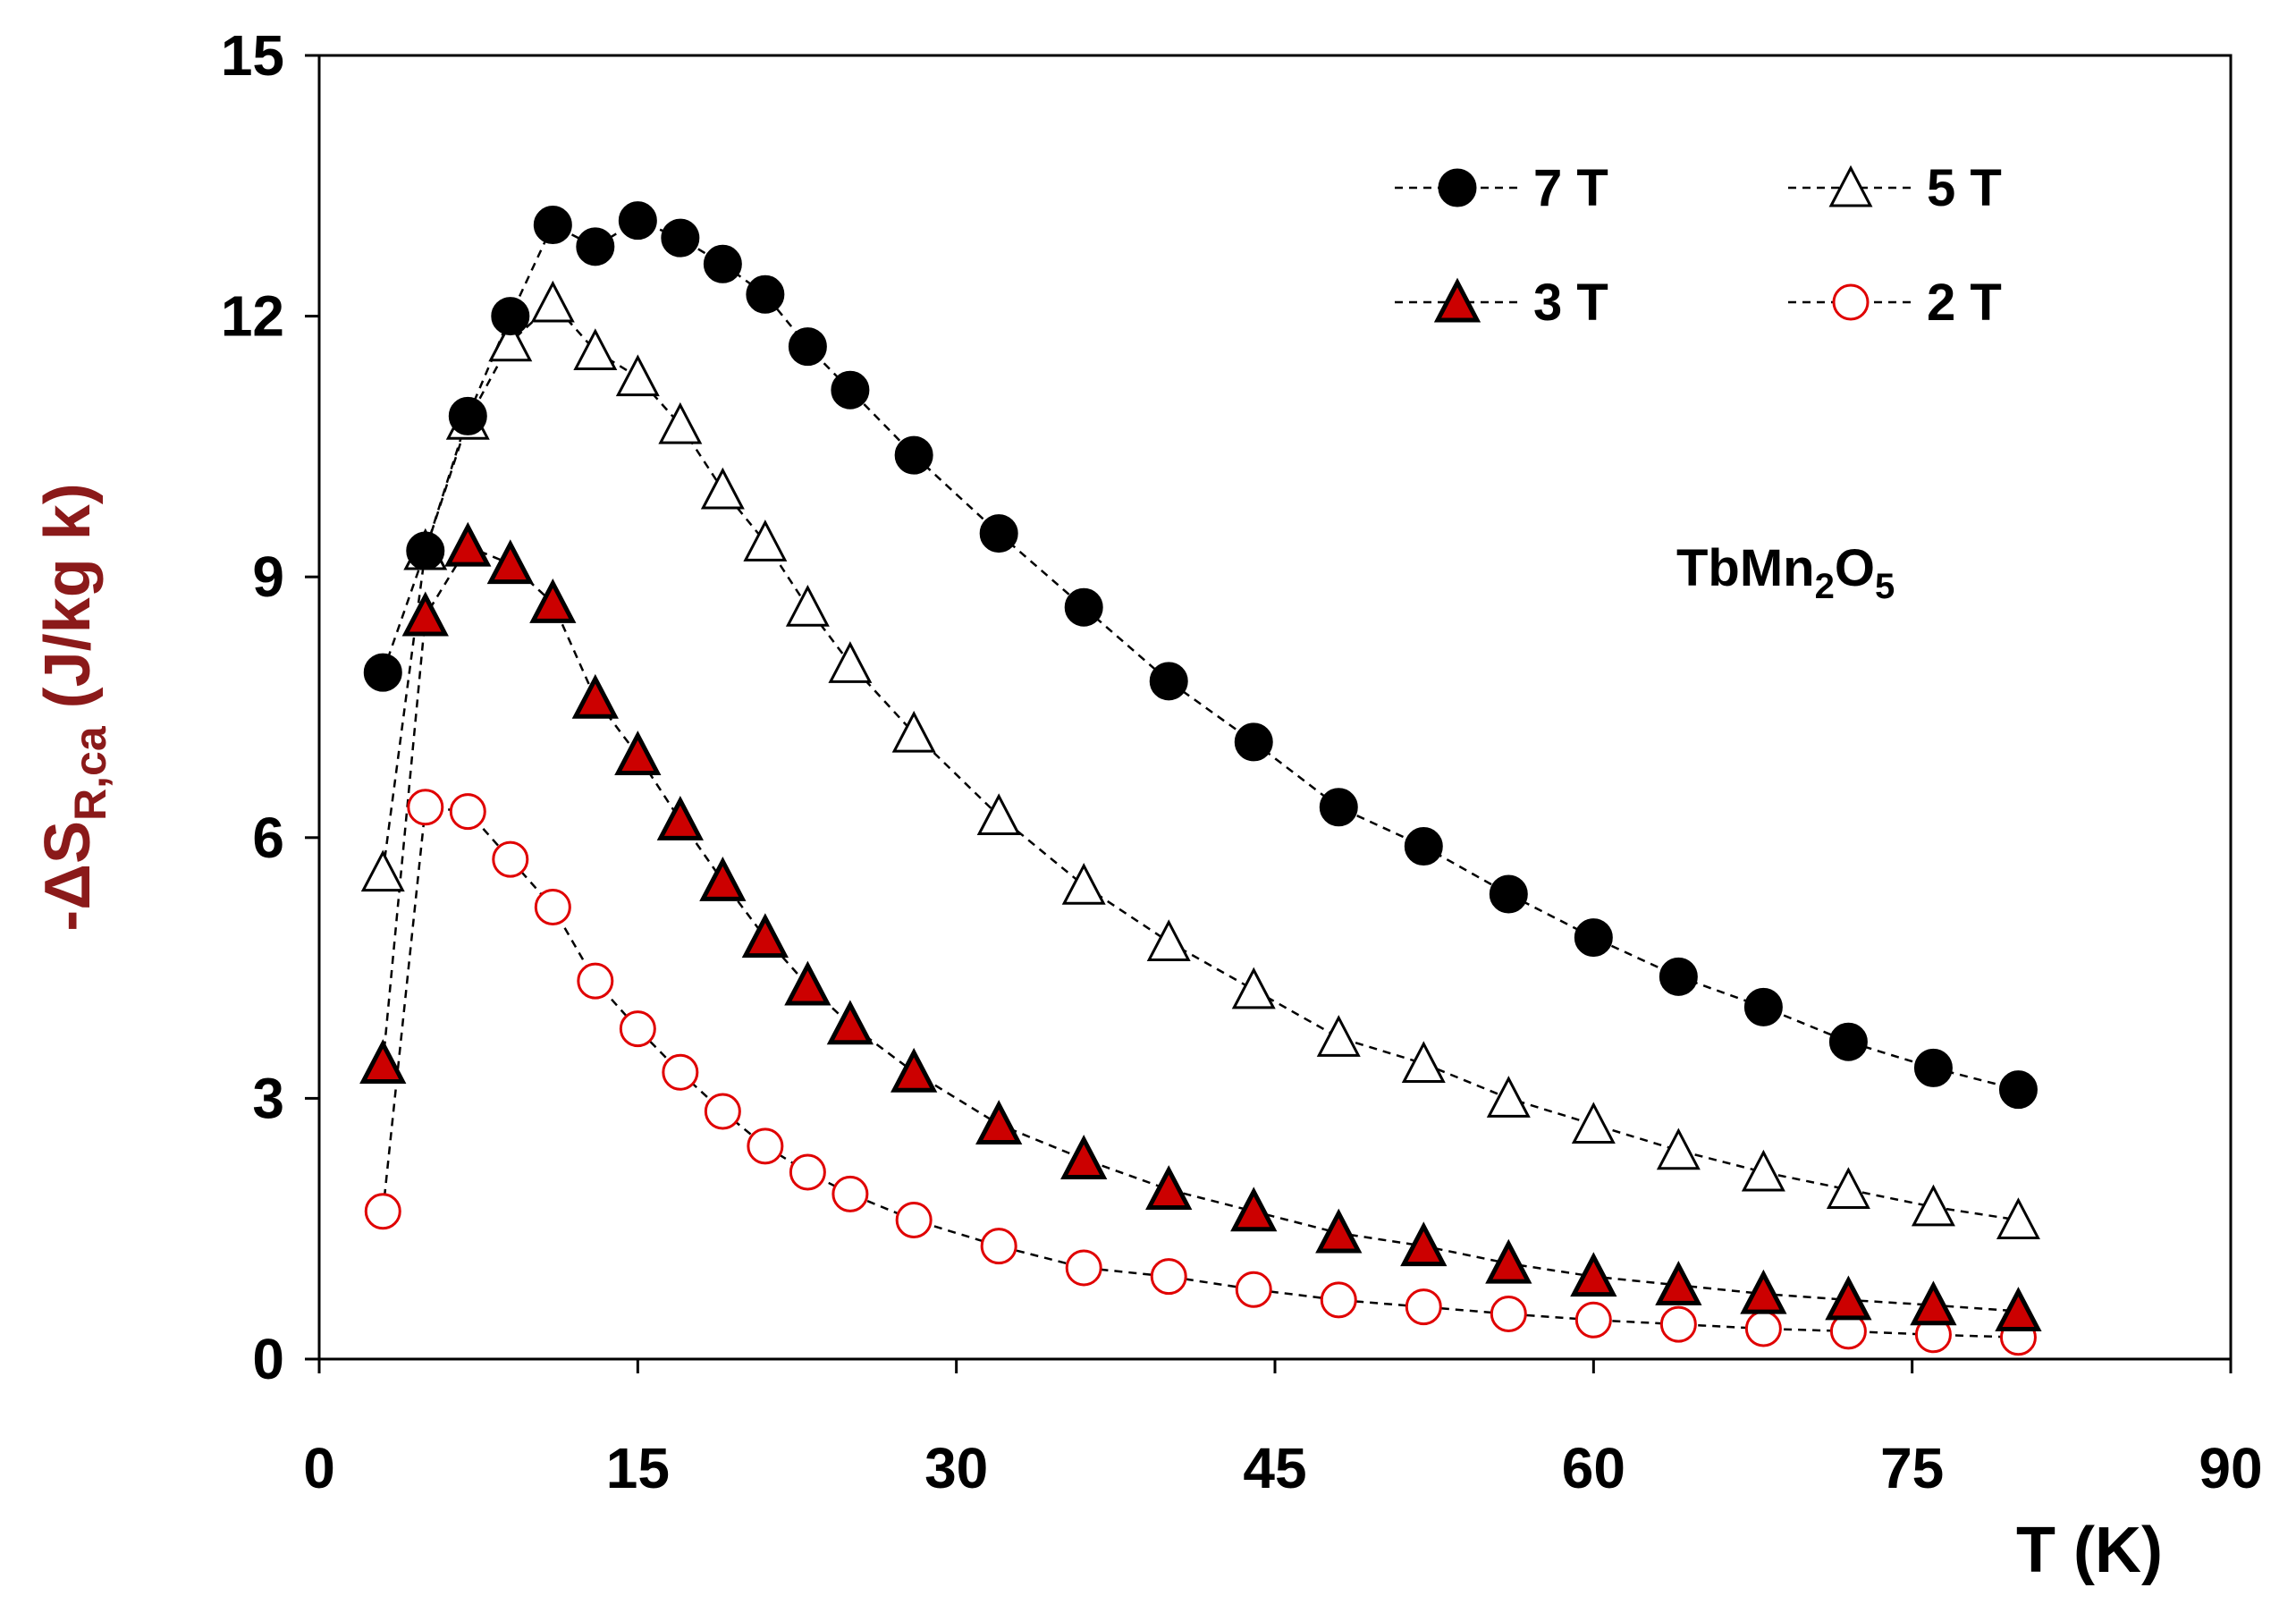  I want to click on x-tick-label-4: 60, so click(1593, 1468).